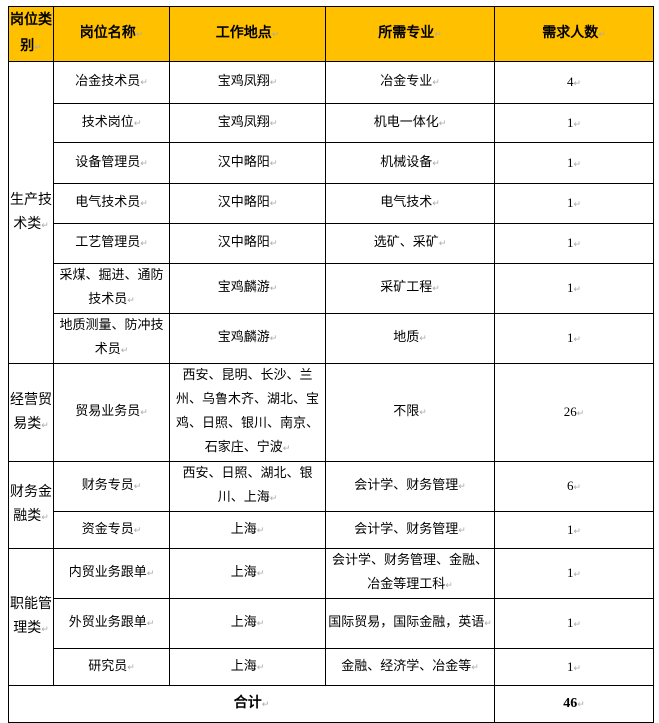 The width and height of the screenshot is (659, 723). I want to click on table-row: 采煤、掘进、通防技术员宝鸡麟游采矿工程1, so click(331, 288).